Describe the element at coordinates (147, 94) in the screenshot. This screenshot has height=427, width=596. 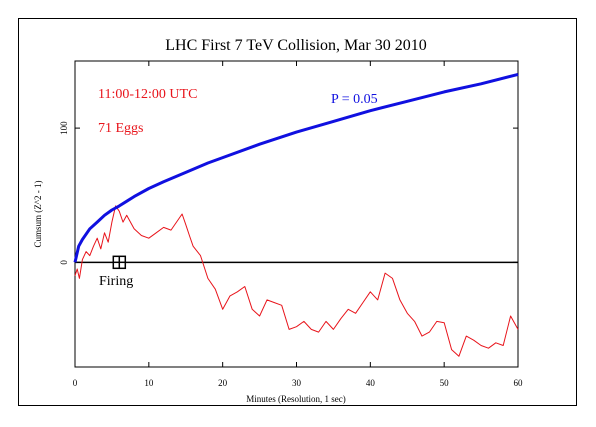
I see `time-range-label: 11:00-12:00 UTC` at that location.